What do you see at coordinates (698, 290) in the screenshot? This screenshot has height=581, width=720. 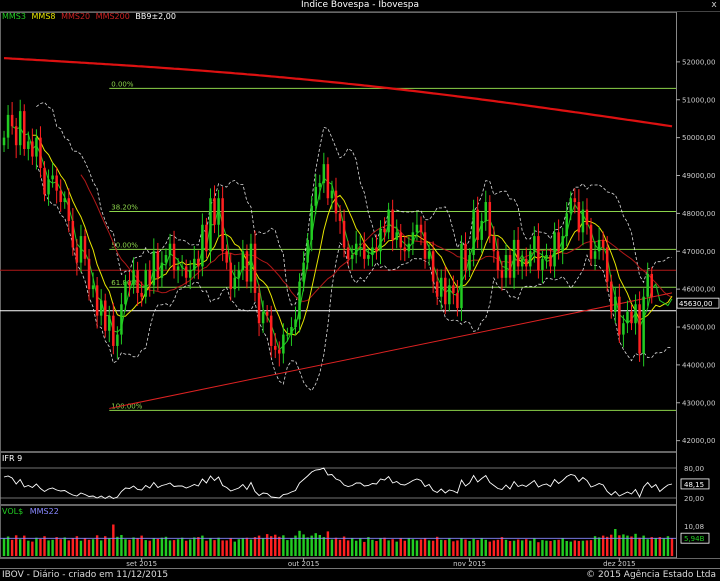 I see `y-tick-label: 46000,00` at bounding box center [698, 290].